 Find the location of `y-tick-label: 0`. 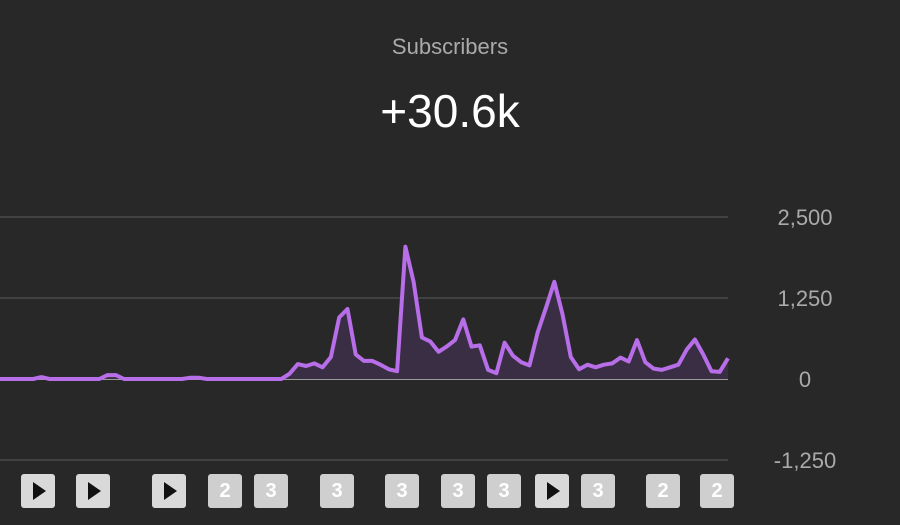

y-tick-label: 0 is located at coordinates (805, 379).